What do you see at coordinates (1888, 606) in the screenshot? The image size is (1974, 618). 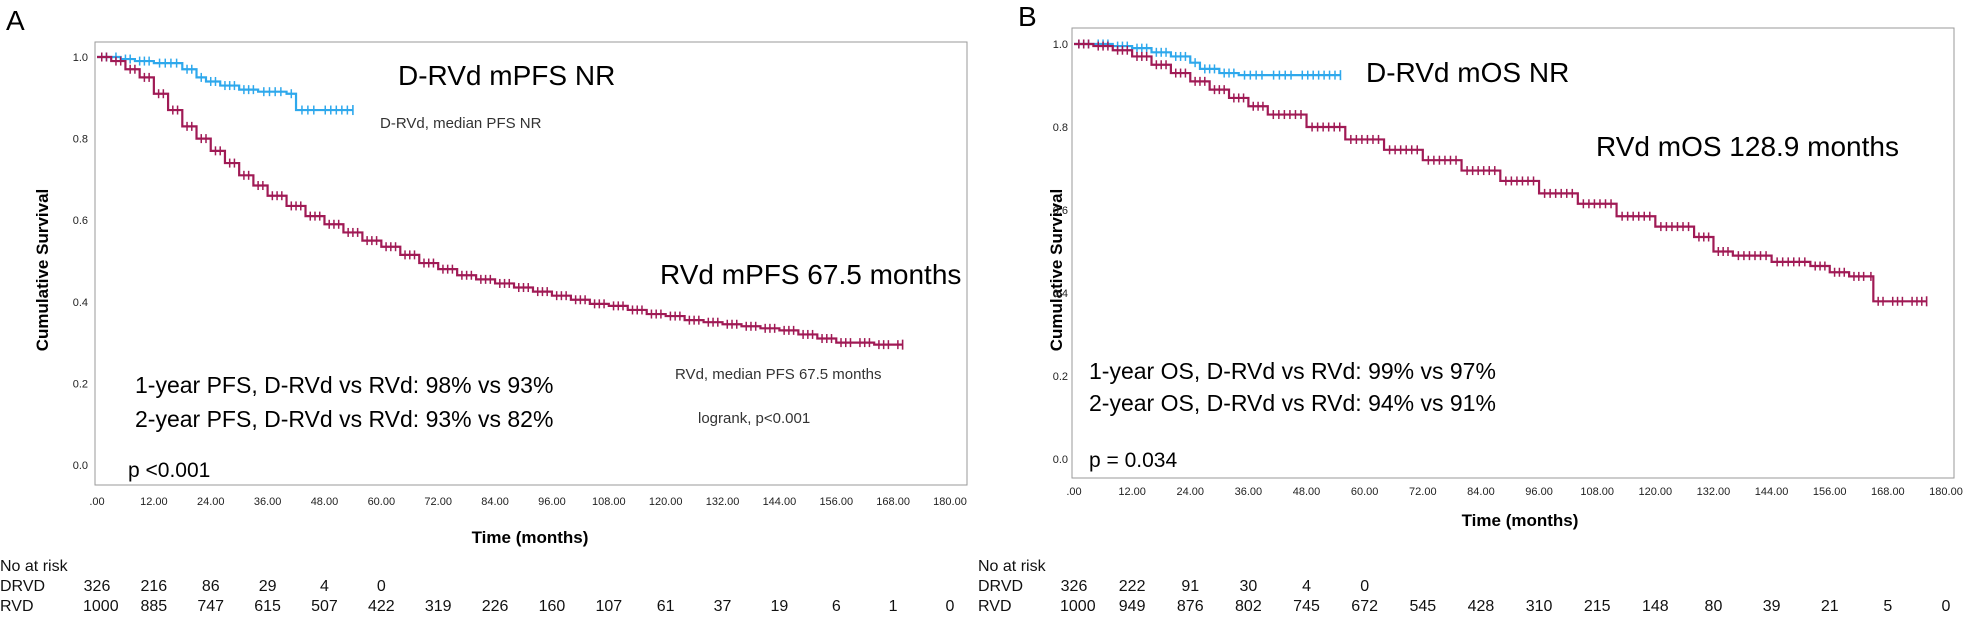 I see `risk-value: 5` at bounding box center [1888, 606].